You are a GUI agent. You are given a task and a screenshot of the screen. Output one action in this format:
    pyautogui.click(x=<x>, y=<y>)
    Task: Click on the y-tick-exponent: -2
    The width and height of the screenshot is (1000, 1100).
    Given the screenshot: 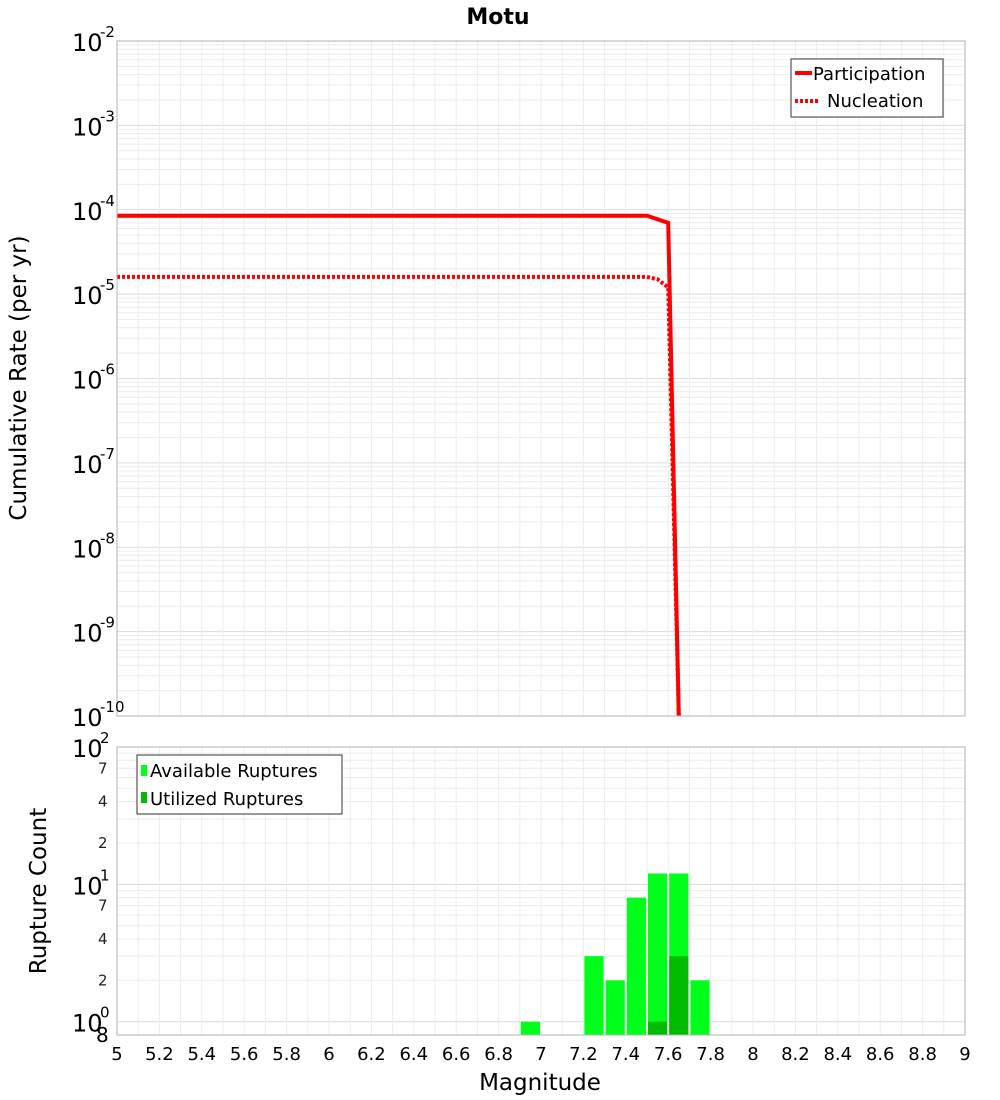 What is the action you would take?
    pyautogui.click(x=107, y=32)
    